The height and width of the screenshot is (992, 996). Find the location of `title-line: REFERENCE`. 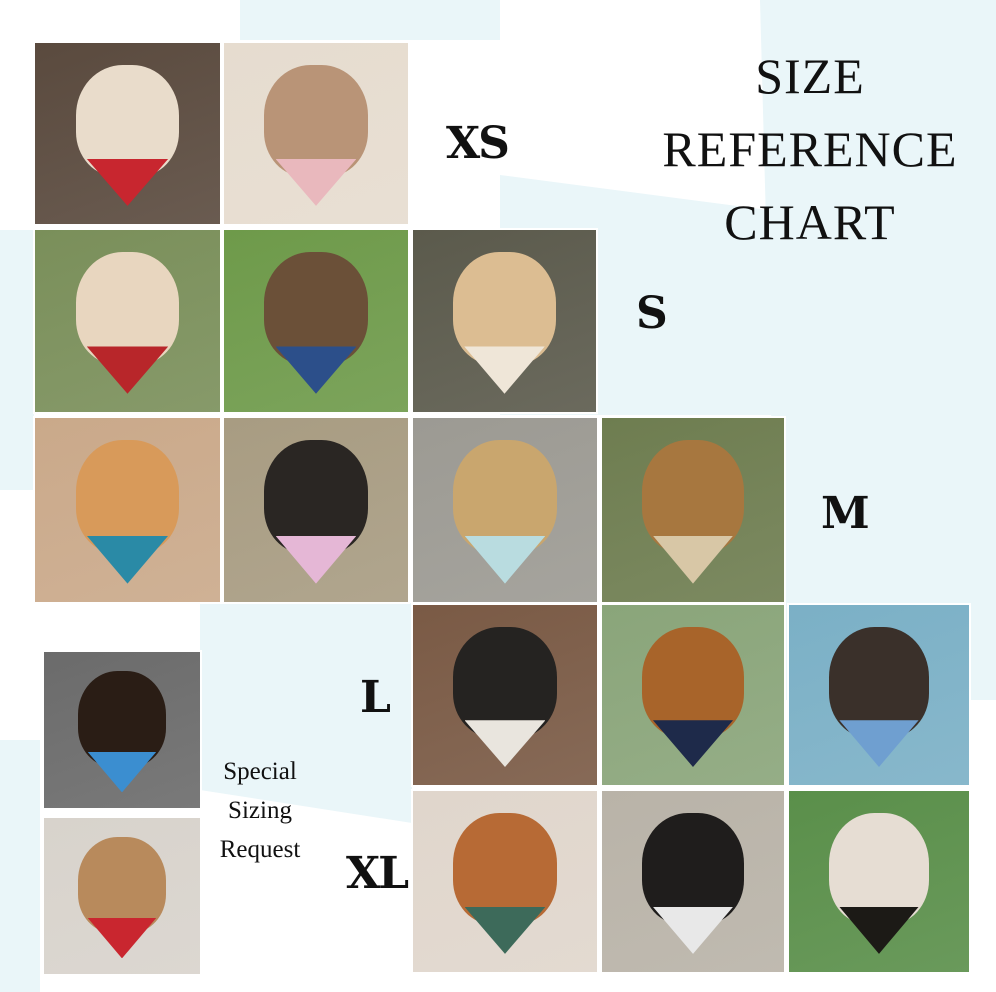

title-line: REFERENCE is located at coordinates (810, 149).